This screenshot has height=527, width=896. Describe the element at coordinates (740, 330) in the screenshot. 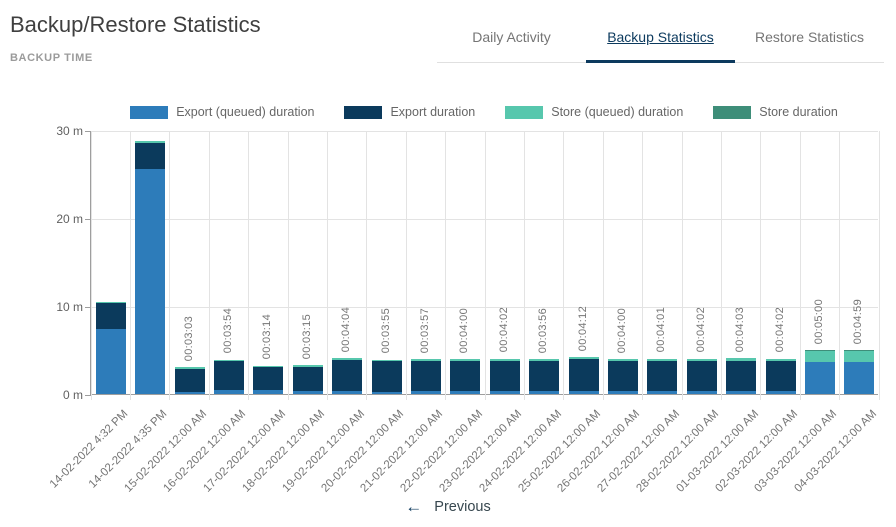

I see `bar-value-label: 00:04:03` at that location.